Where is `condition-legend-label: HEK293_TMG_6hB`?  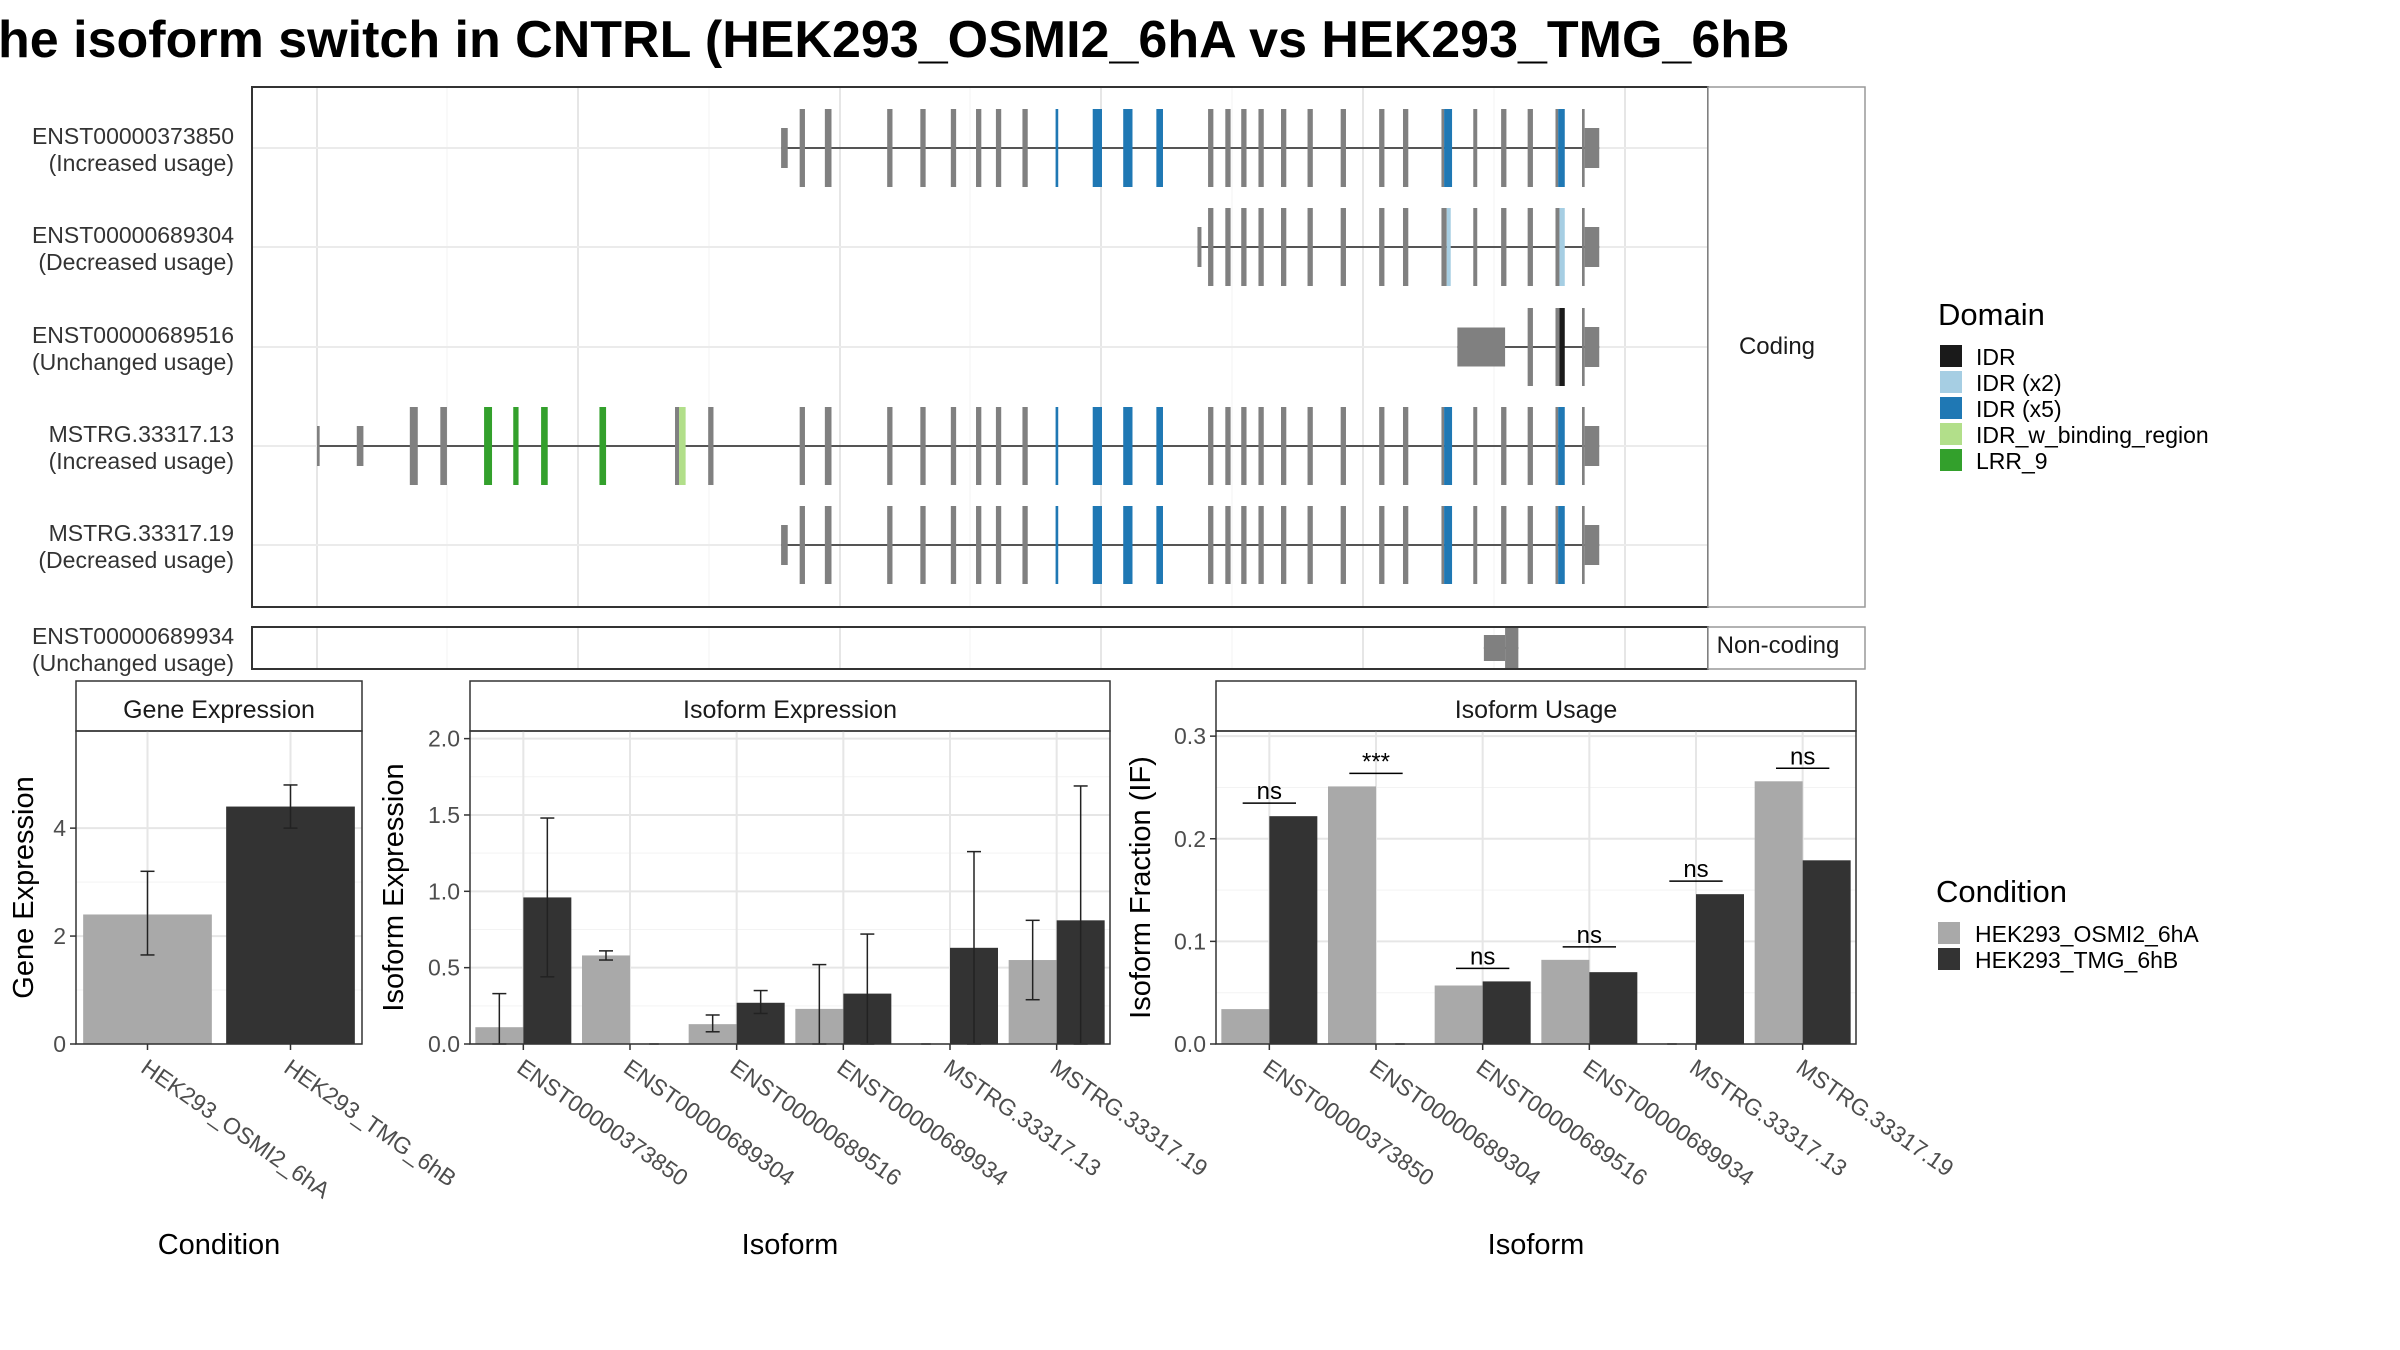 condition-legend-label: HEK293_TMG_6hB is located at coordinates (2076, 960).